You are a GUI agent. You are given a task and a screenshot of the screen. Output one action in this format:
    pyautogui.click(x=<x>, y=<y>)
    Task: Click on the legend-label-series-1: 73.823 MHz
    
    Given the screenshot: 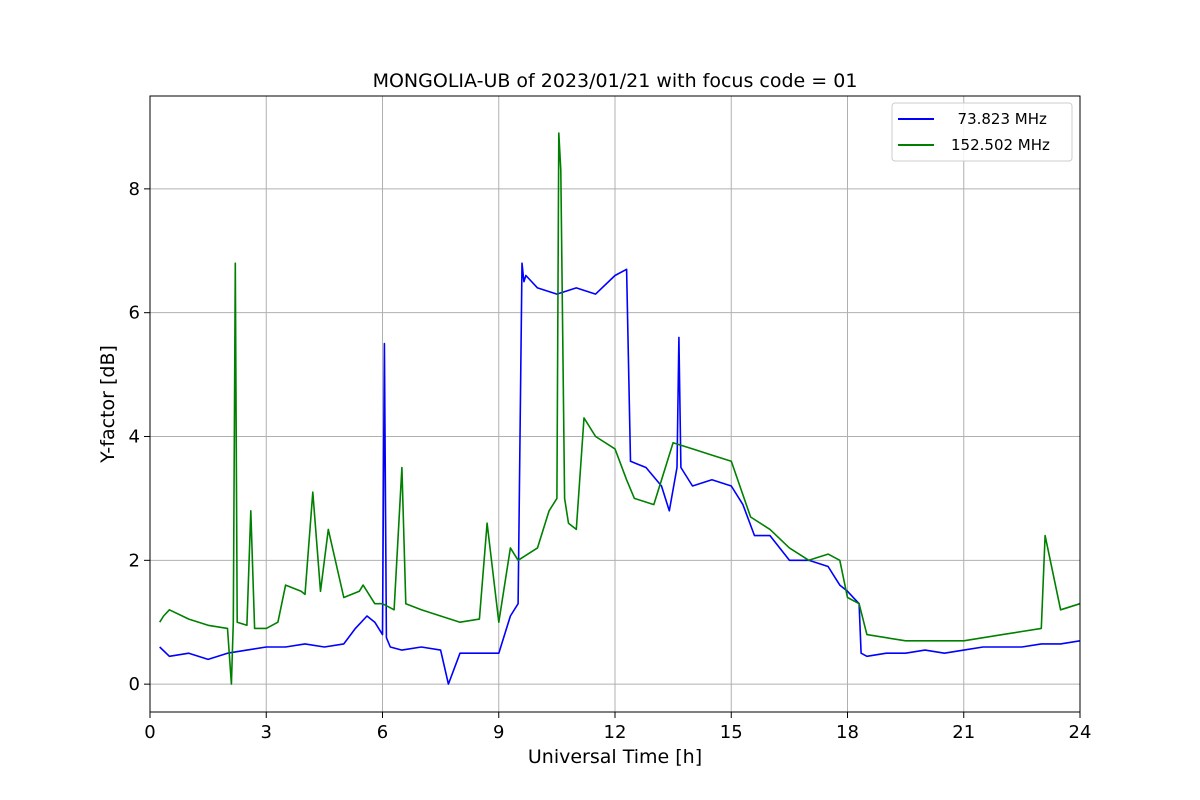 What is the action you would take?
    pyautogui.click(x=997, y=119)
    